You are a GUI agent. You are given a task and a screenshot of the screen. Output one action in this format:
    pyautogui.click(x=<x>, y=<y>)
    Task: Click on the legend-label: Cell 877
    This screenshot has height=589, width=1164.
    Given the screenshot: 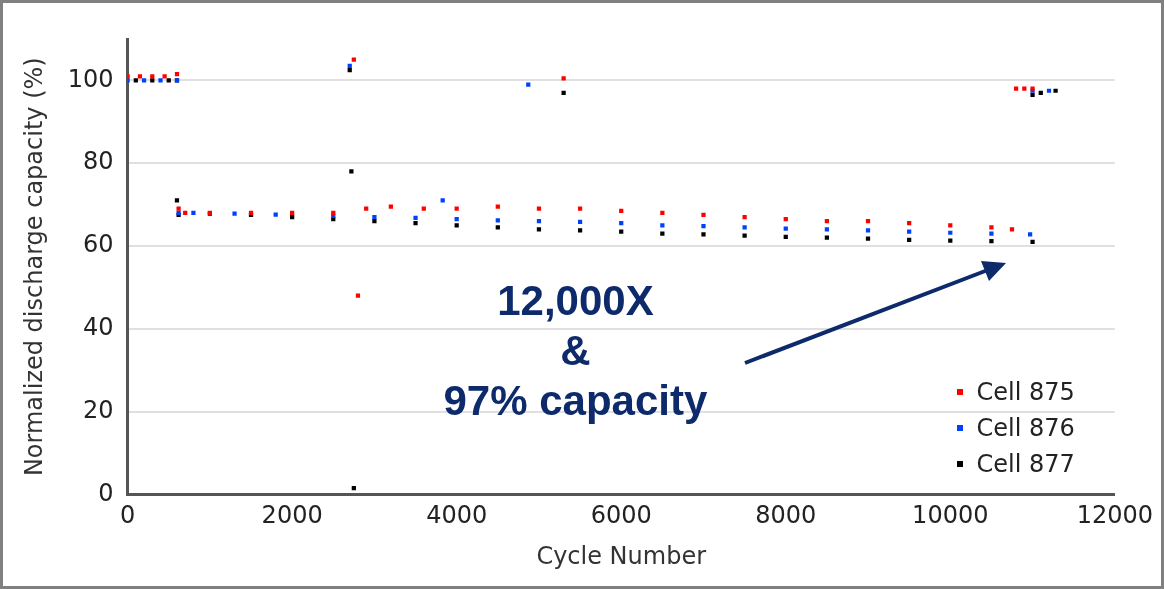 What is the action you would take?
    pyautogui.click(x=1025, y=464)
    